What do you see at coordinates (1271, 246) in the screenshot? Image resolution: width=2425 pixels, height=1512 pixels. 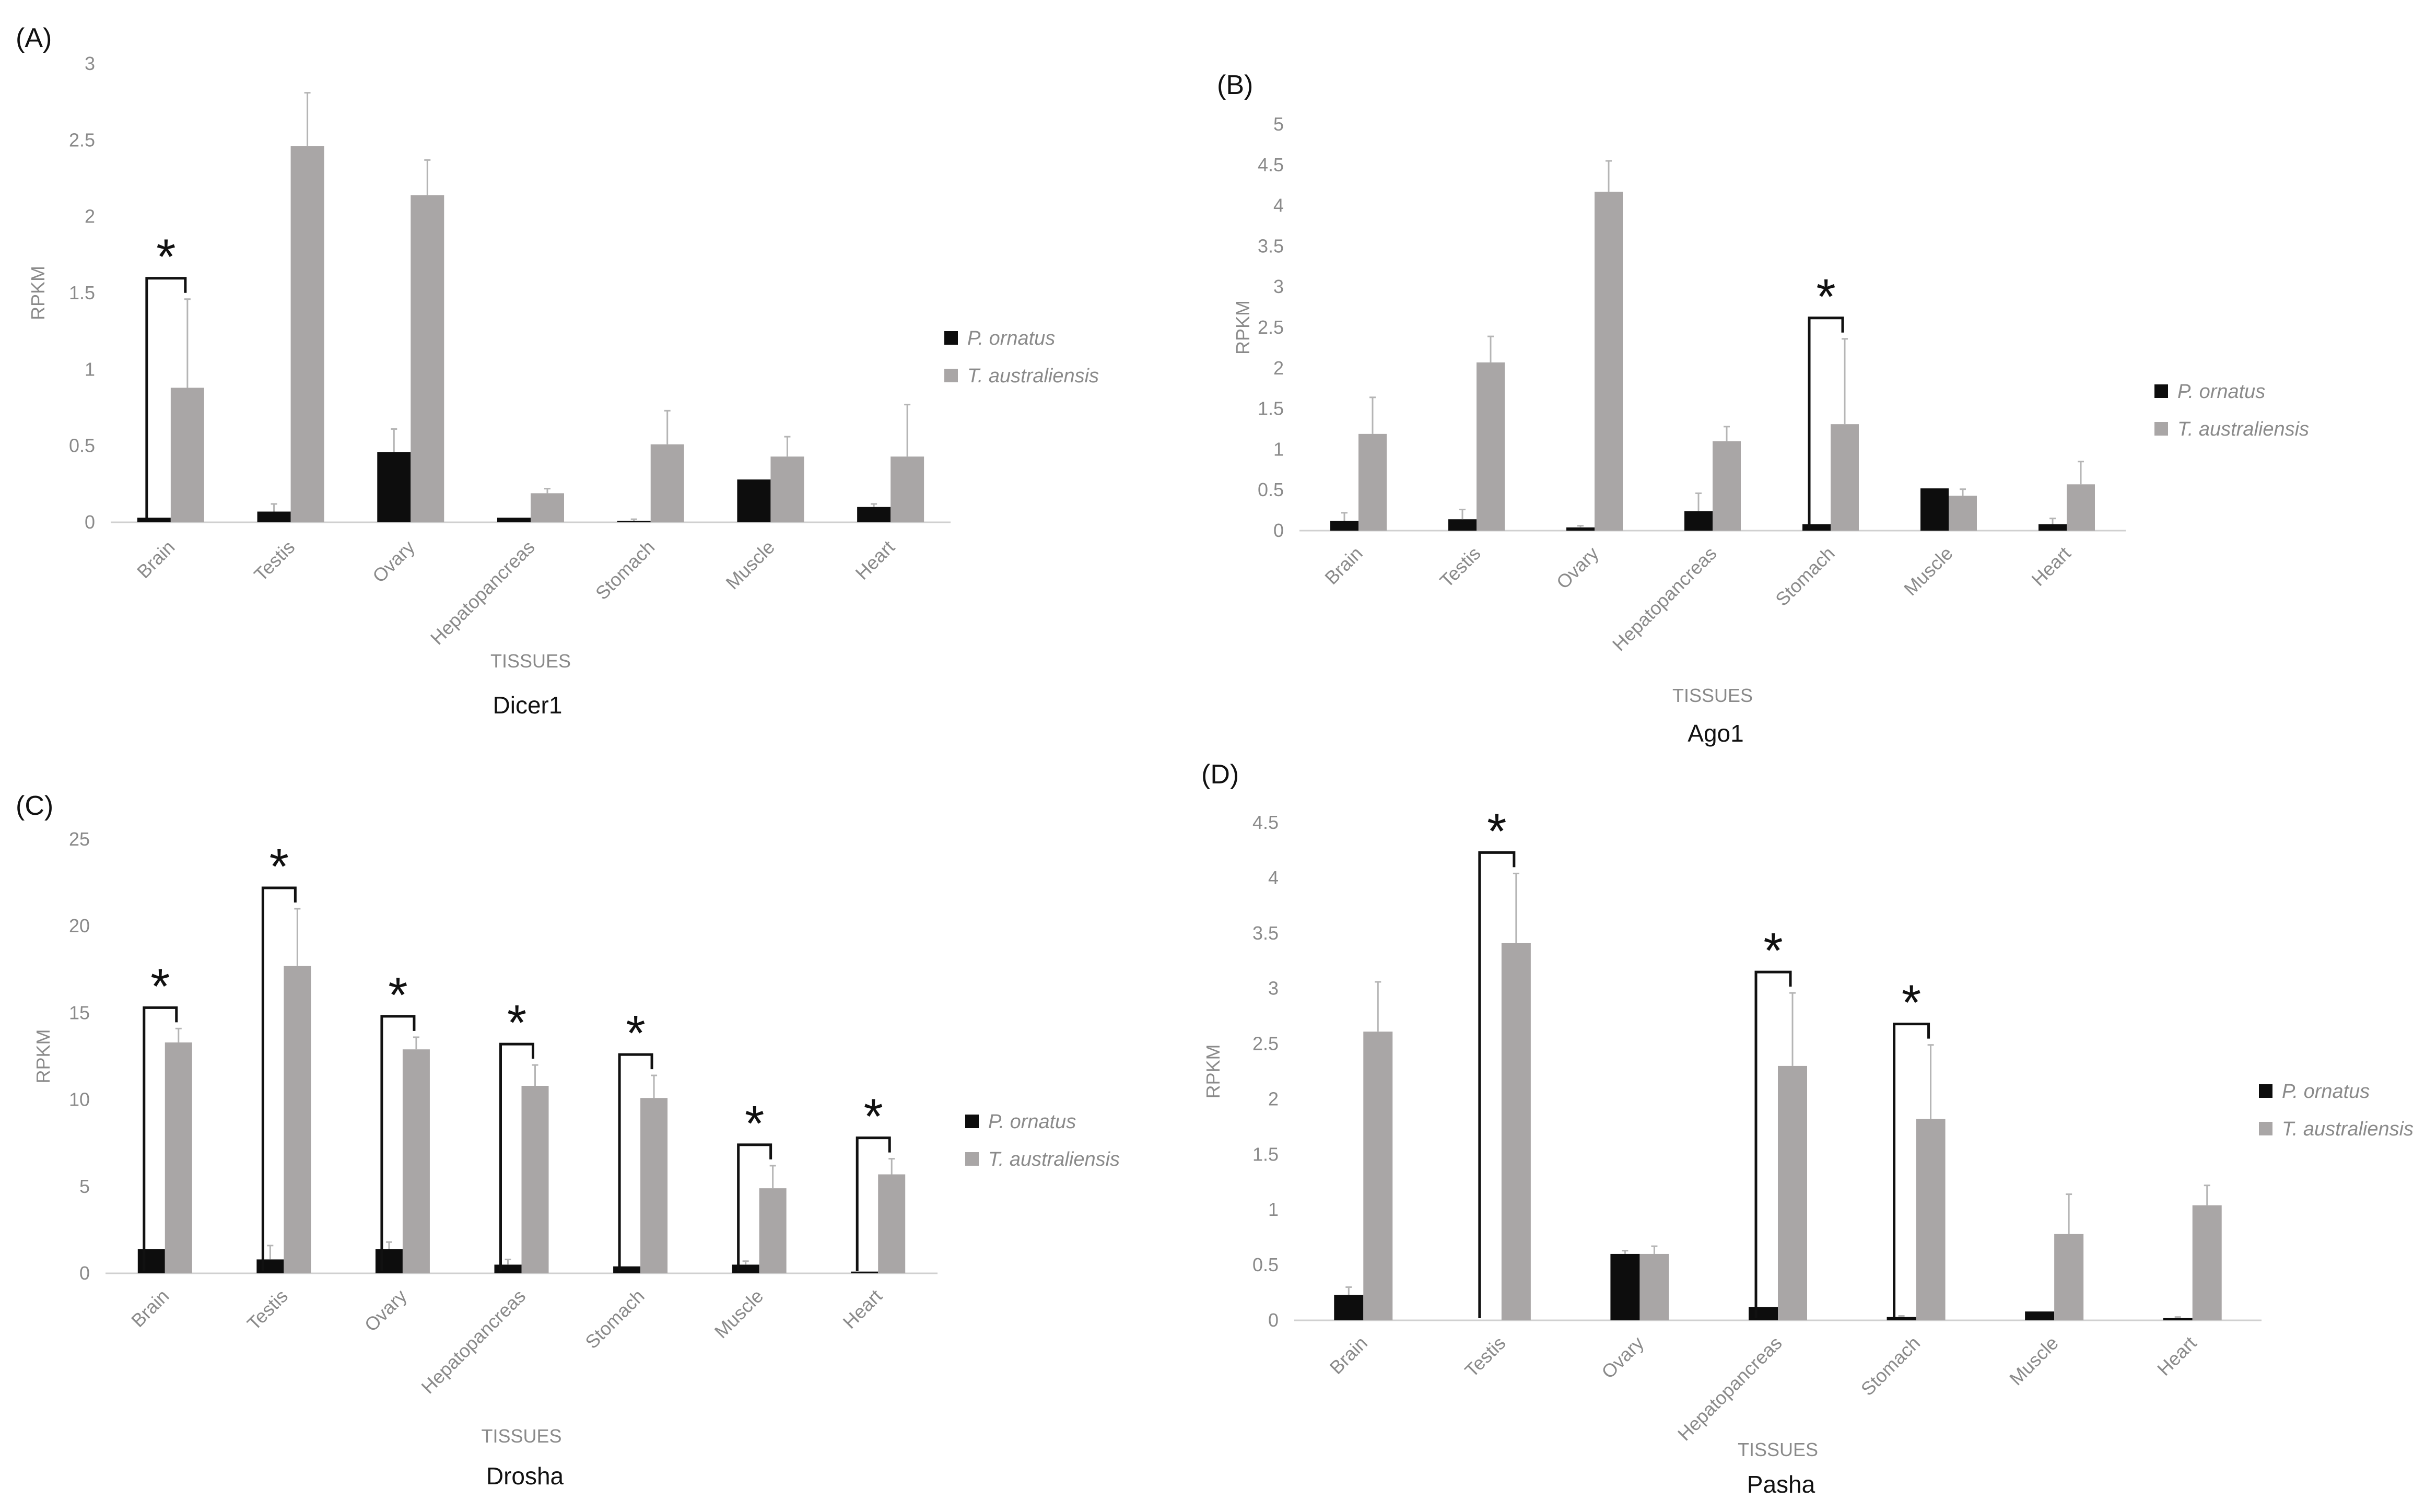 I see `y-tick-label: 3.5` at bounding box center [1271, 246].